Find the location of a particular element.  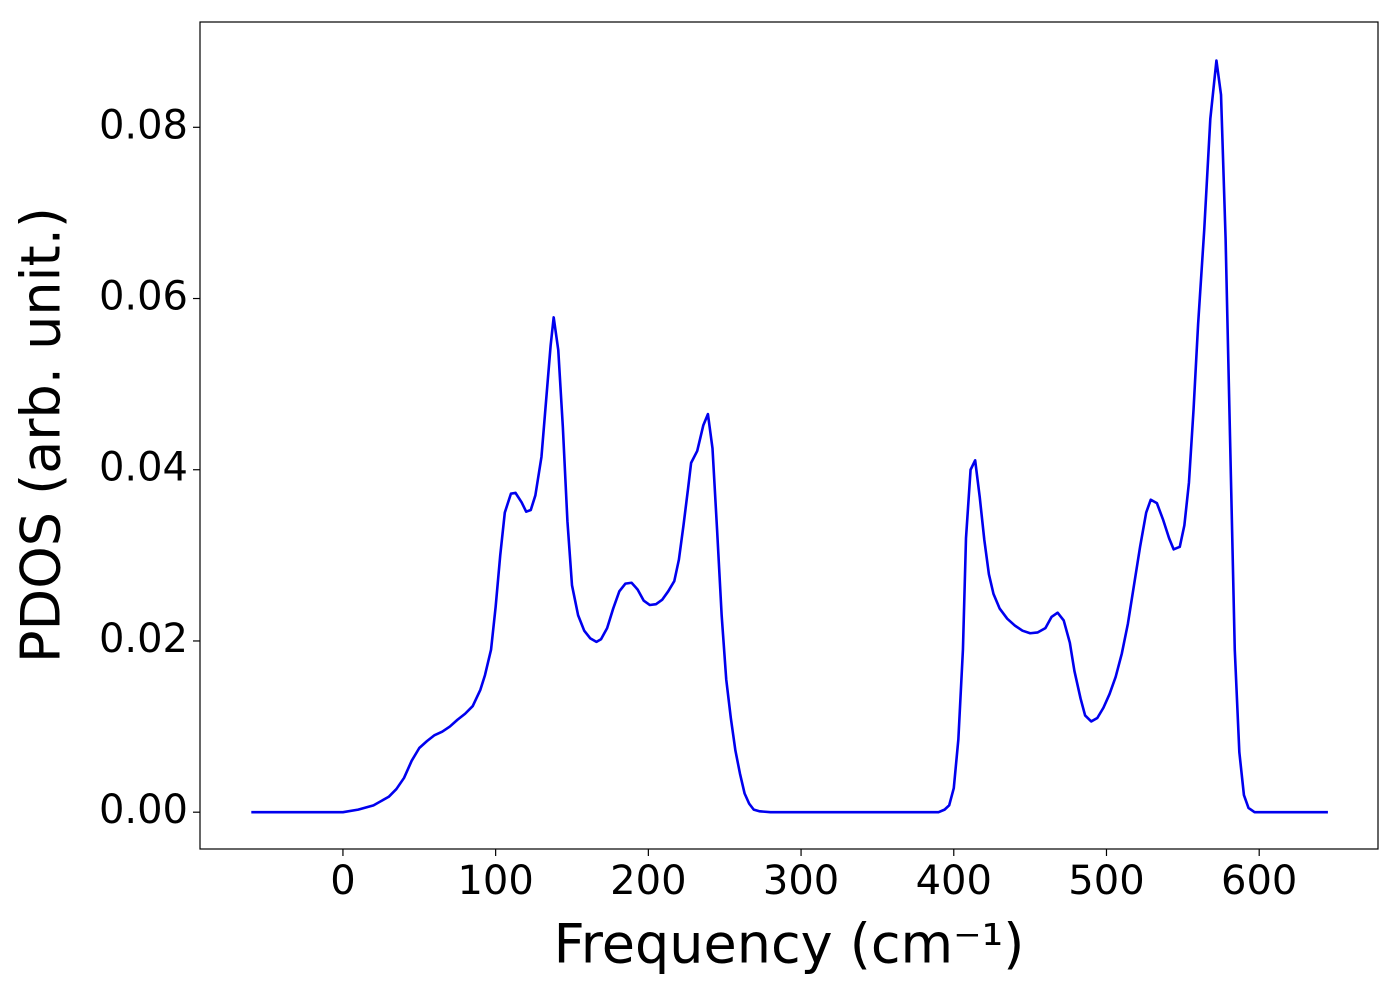

y-axis-label: PDOS (arb. unit.) is located at coordinates (41, 435).